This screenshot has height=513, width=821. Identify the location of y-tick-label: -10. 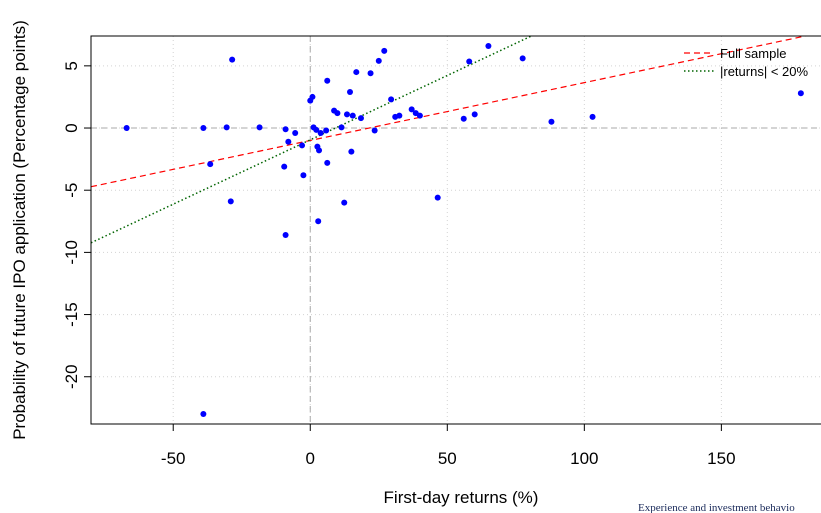
(71, 252).